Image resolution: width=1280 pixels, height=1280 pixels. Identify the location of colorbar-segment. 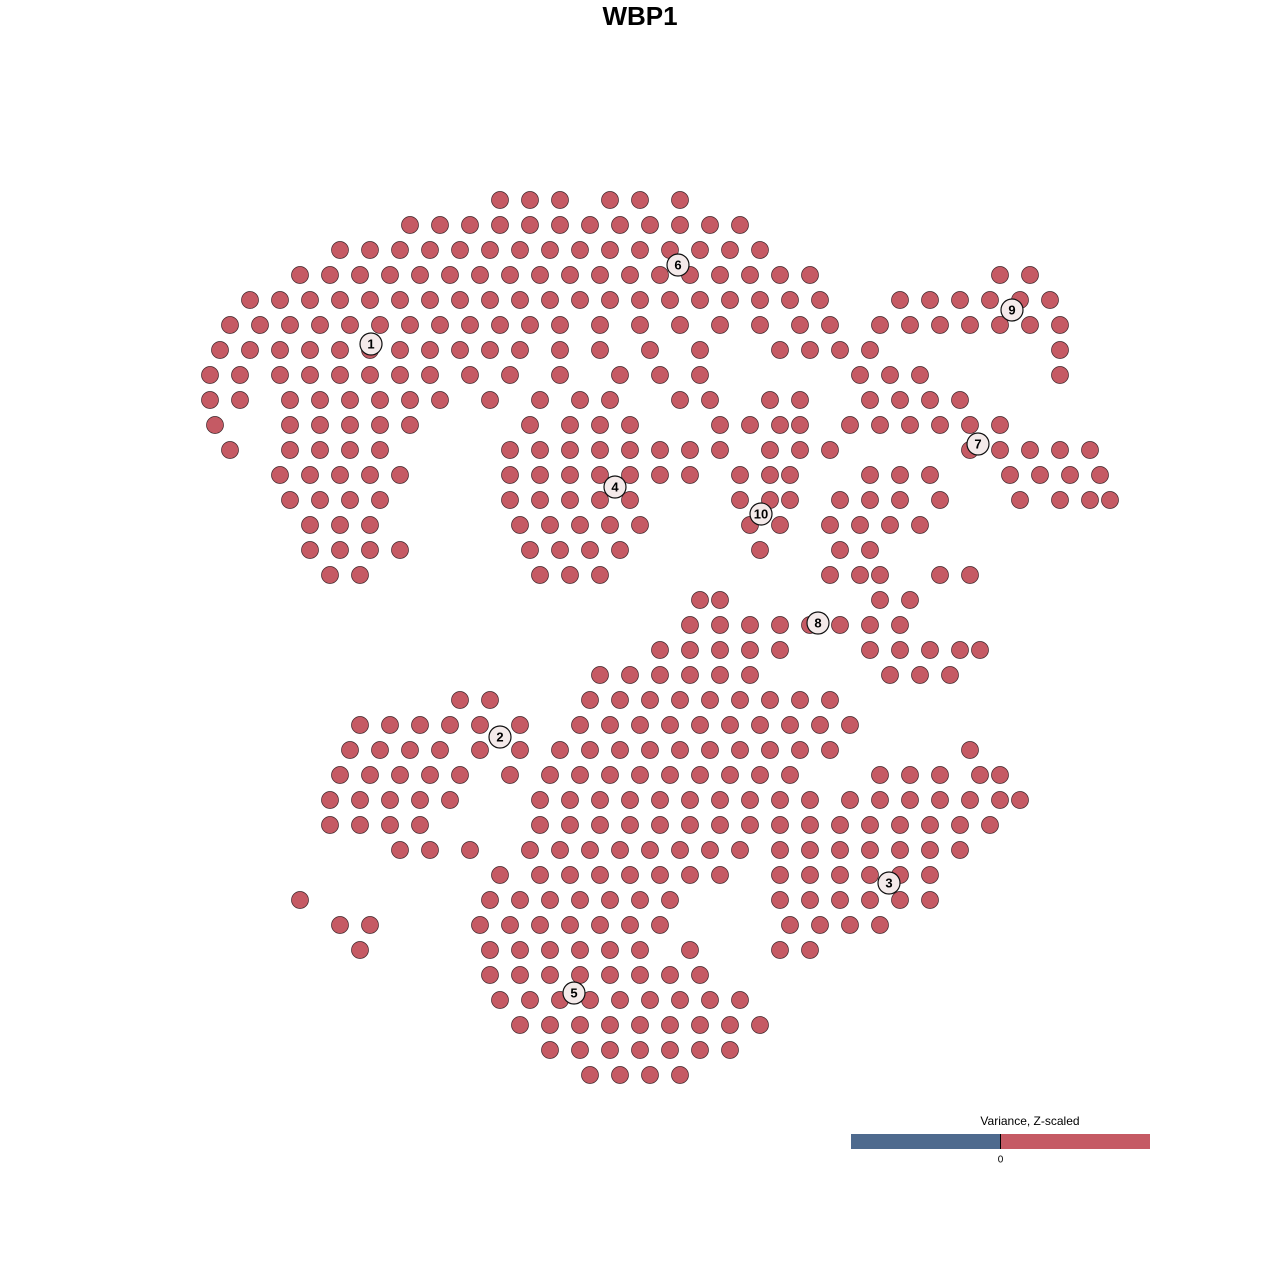
(926, 1141).